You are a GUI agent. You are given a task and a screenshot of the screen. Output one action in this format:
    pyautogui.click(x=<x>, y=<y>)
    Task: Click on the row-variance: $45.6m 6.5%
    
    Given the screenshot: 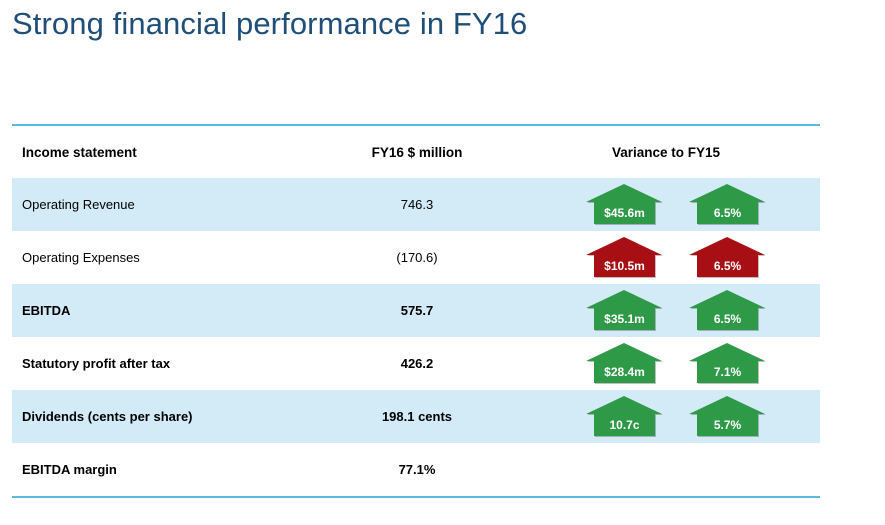 What is the action you would take?
    pyautogui.click(x=666, y=204)
    